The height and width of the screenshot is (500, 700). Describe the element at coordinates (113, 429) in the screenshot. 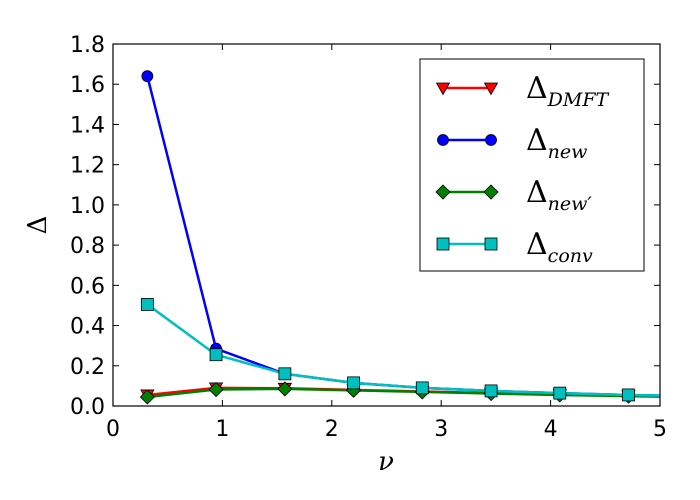

I see `x-tick-label: 0` at that location.